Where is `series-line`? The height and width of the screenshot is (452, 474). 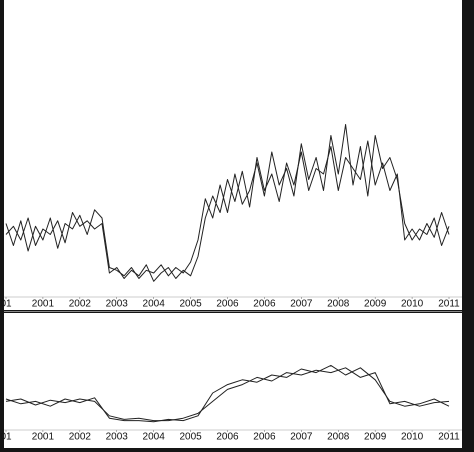 series-line is located at coordinates (227, 393).